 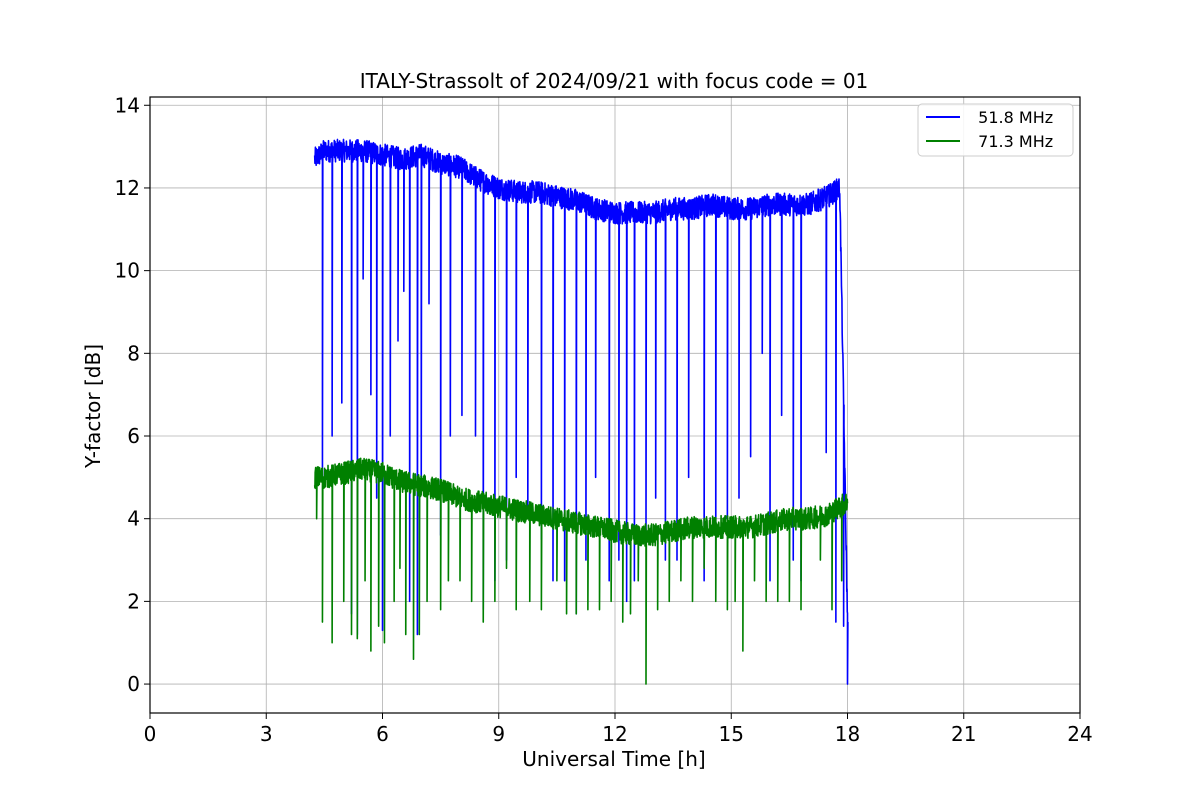 I want to click on x-tick-label: 15, so click(x=731, y=734).